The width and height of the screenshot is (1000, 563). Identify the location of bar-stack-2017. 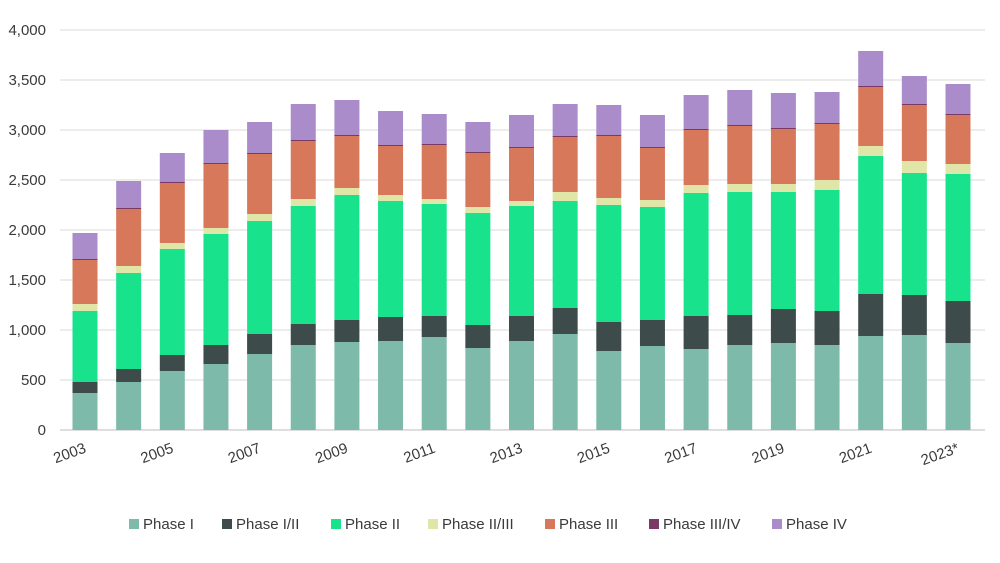
(696, 262).